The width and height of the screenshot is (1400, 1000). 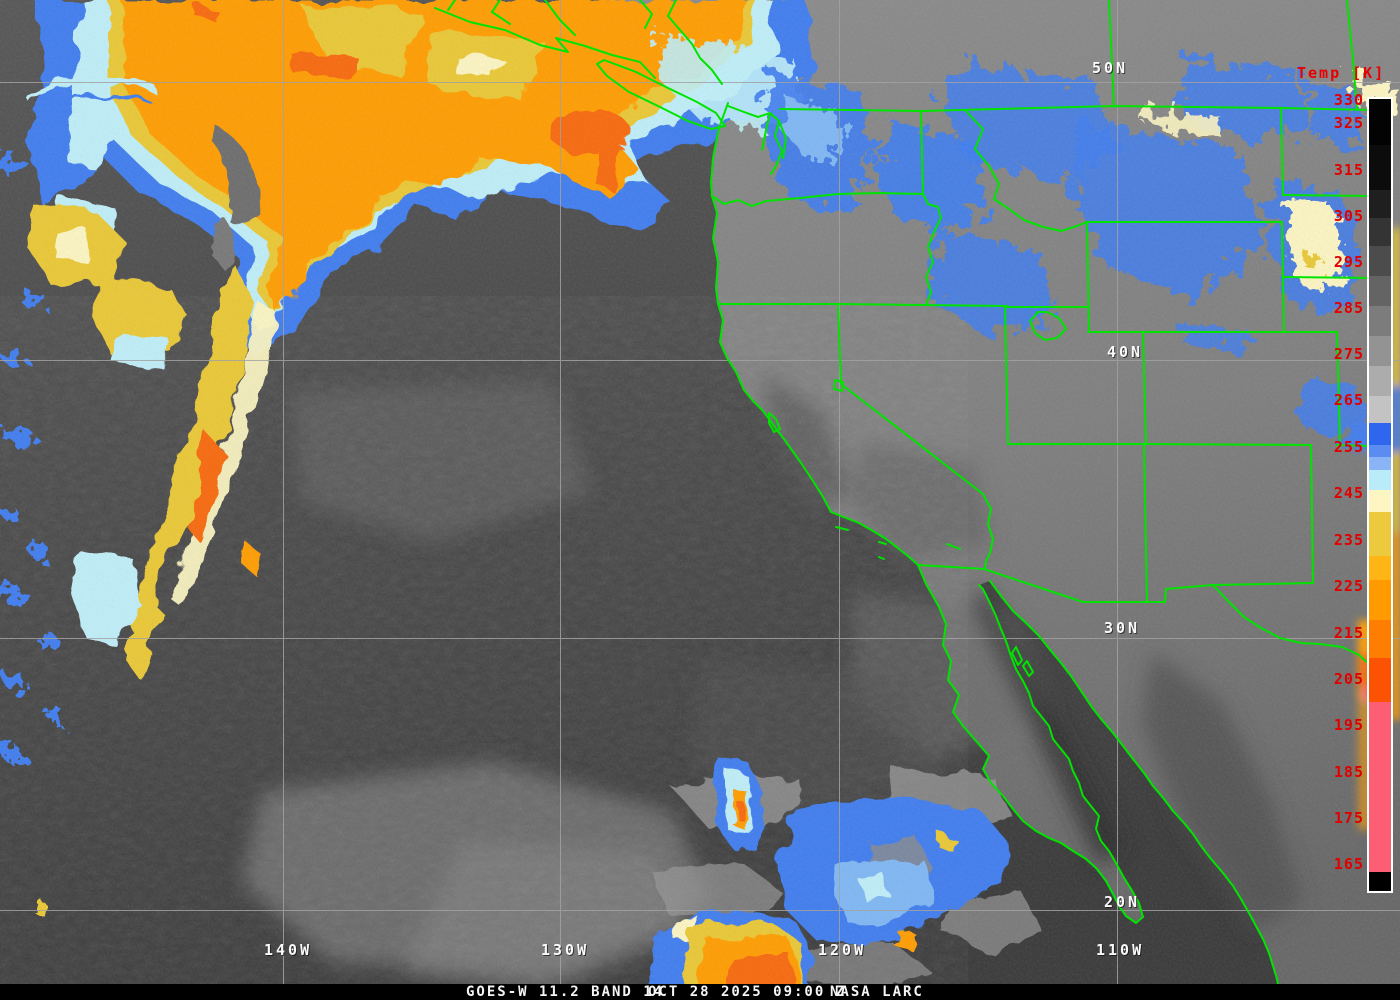 What do you see at coordinates (1327, 195) in the screenshot?
I see `border-nd-sd` at bounding box center [1327, 195].